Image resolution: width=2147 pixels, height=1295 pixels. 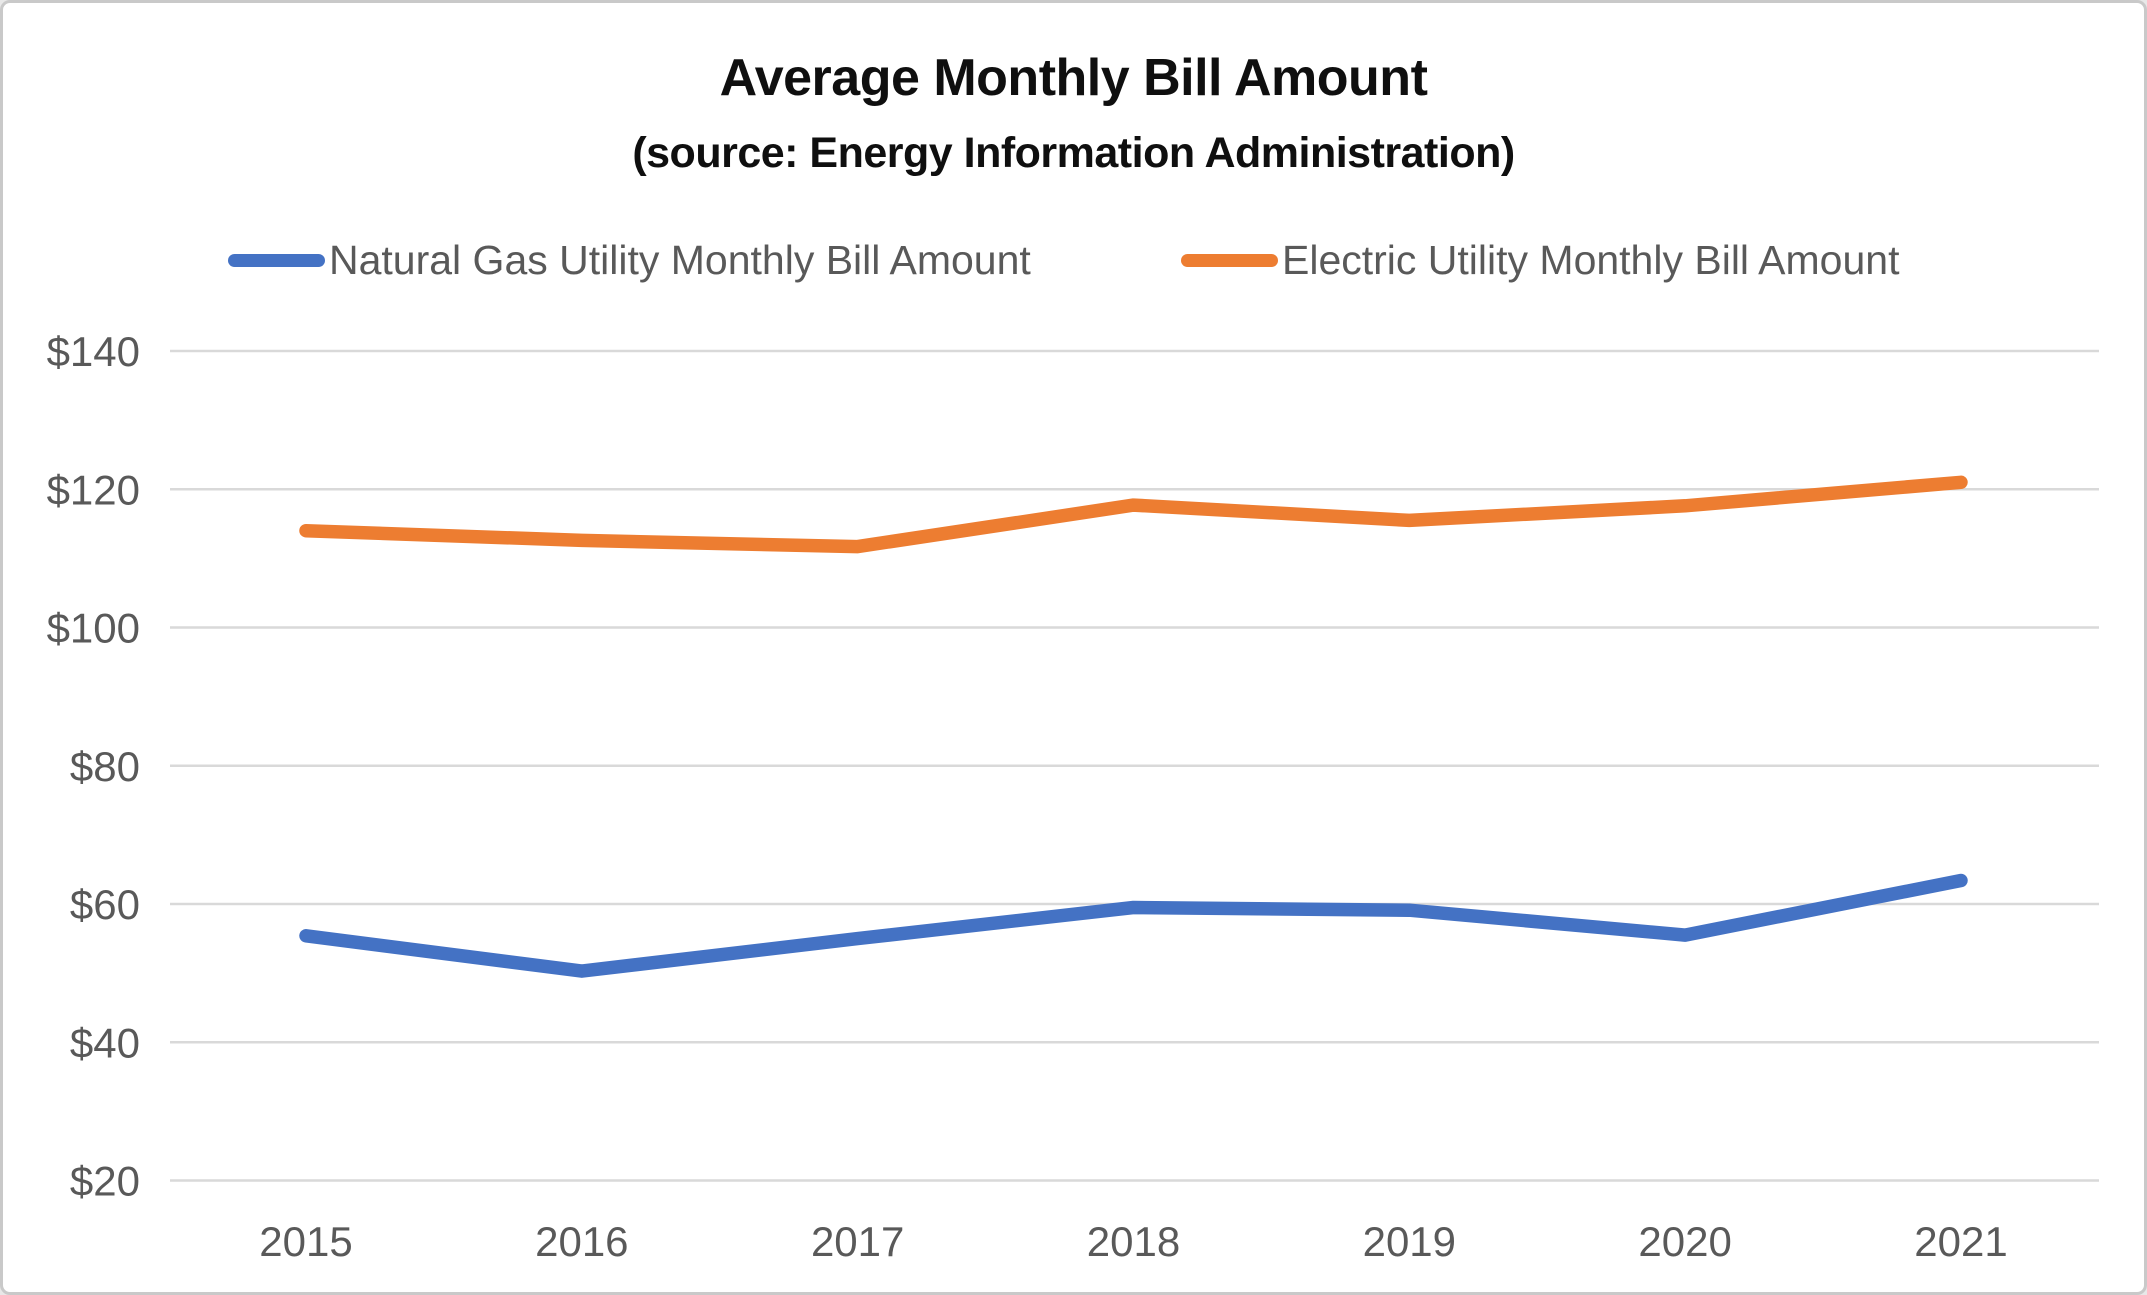 What do you see at coordinates (1409, 1241) in the screenshot?
I see `x-tick-label: 2019` at bounding box center [1409, 1241].